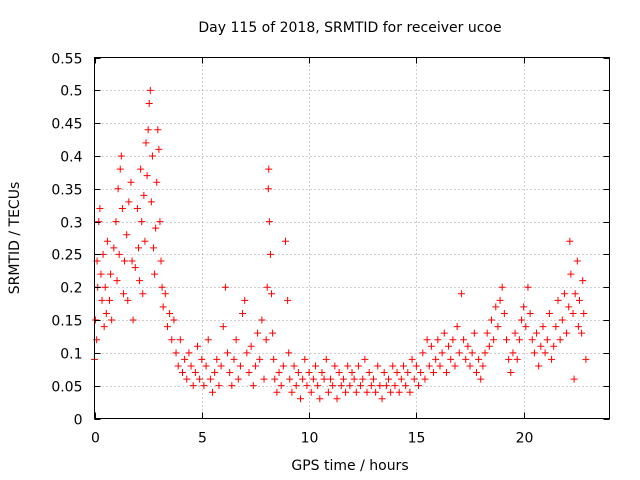 The width and height of the screenshot is (640, 480). Describe the element at coordinates (66, 388) in the screenshot. I see `y-tick-label: 0.05` at that location.